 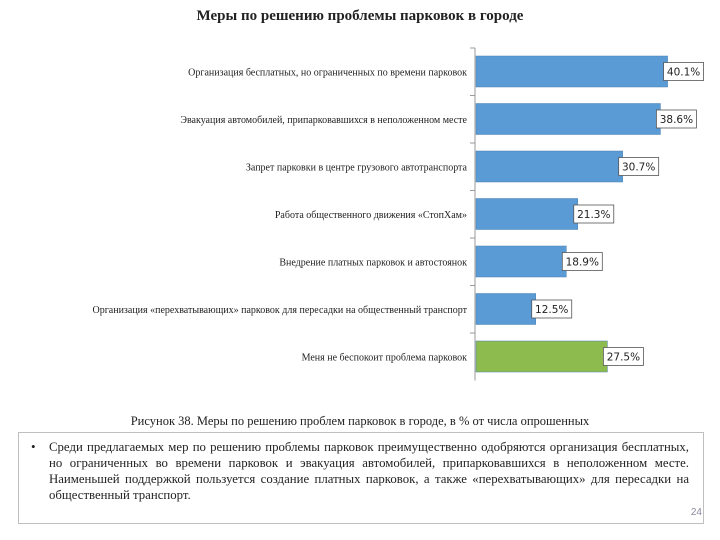 I want to click on data-label: 18.9%, so click(x=582, y=263).